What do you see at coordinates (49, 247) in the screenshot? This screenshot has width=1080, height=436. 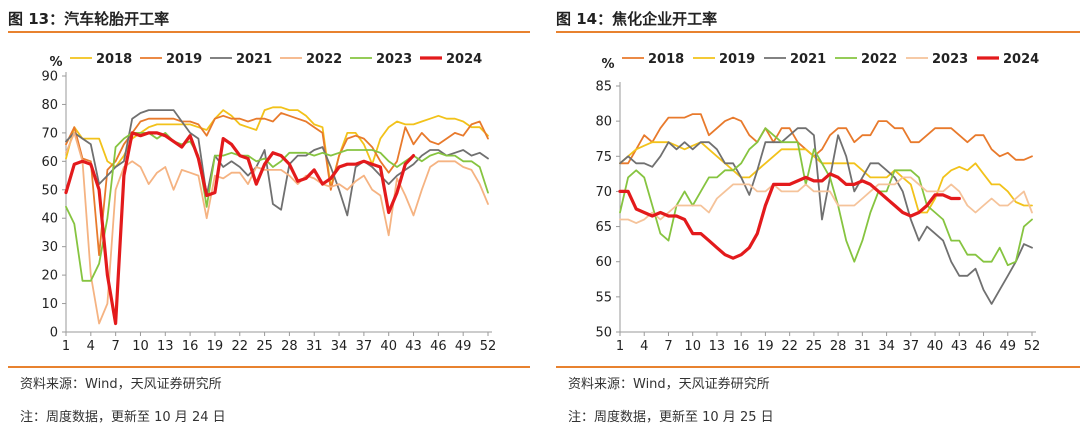 I see `y-tick-label: 30` at bounding box center [49, 247].